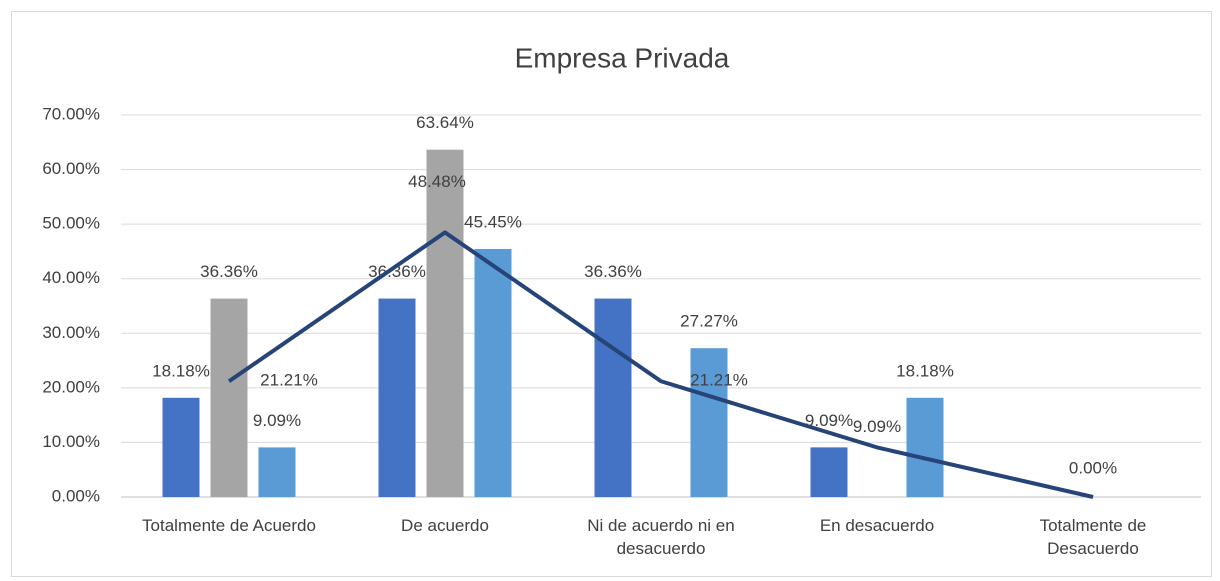  Describe the element at coordinates (445, 122) in the screenshot. I see `data-label: 63.64%` at that location.